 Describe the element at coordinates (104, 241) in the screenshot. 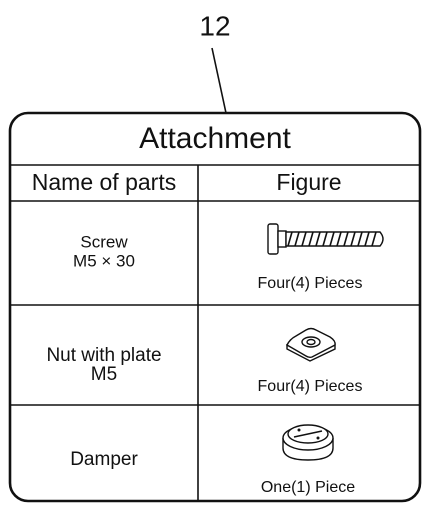

I see `part-name: Screw` at that location.